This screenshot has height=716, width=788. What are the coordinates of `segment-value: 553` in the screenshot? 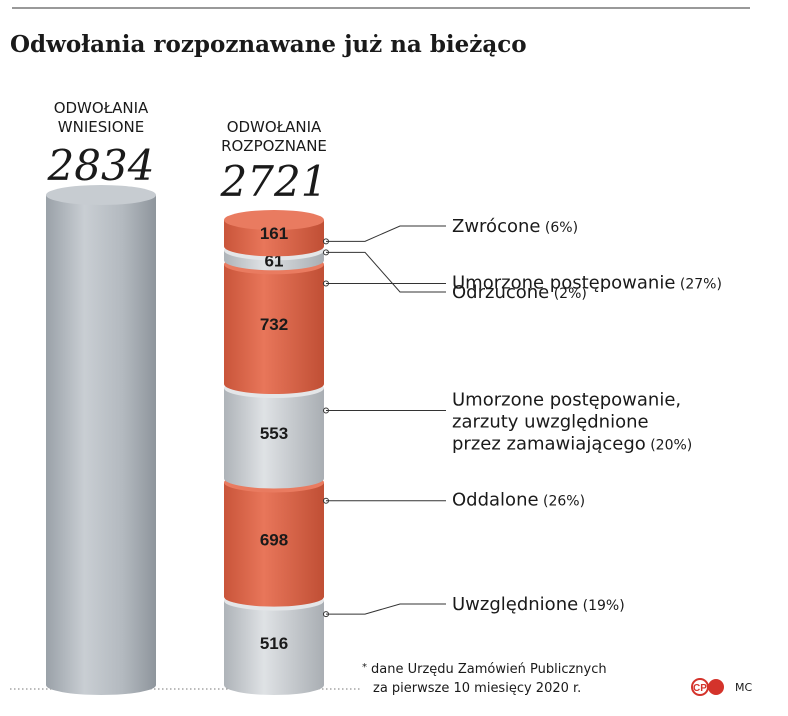 It's located at (274, 433).